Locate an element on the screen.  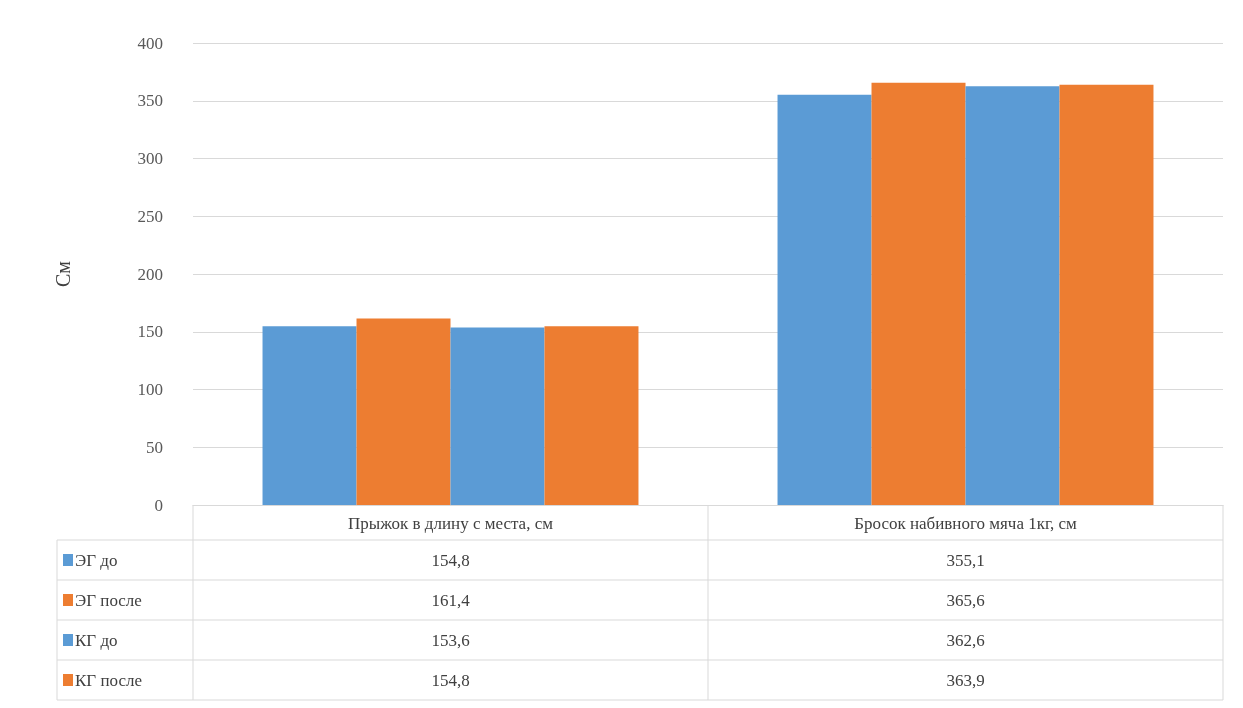
y-tick-label: 300 is located at coordinates (150, 158).